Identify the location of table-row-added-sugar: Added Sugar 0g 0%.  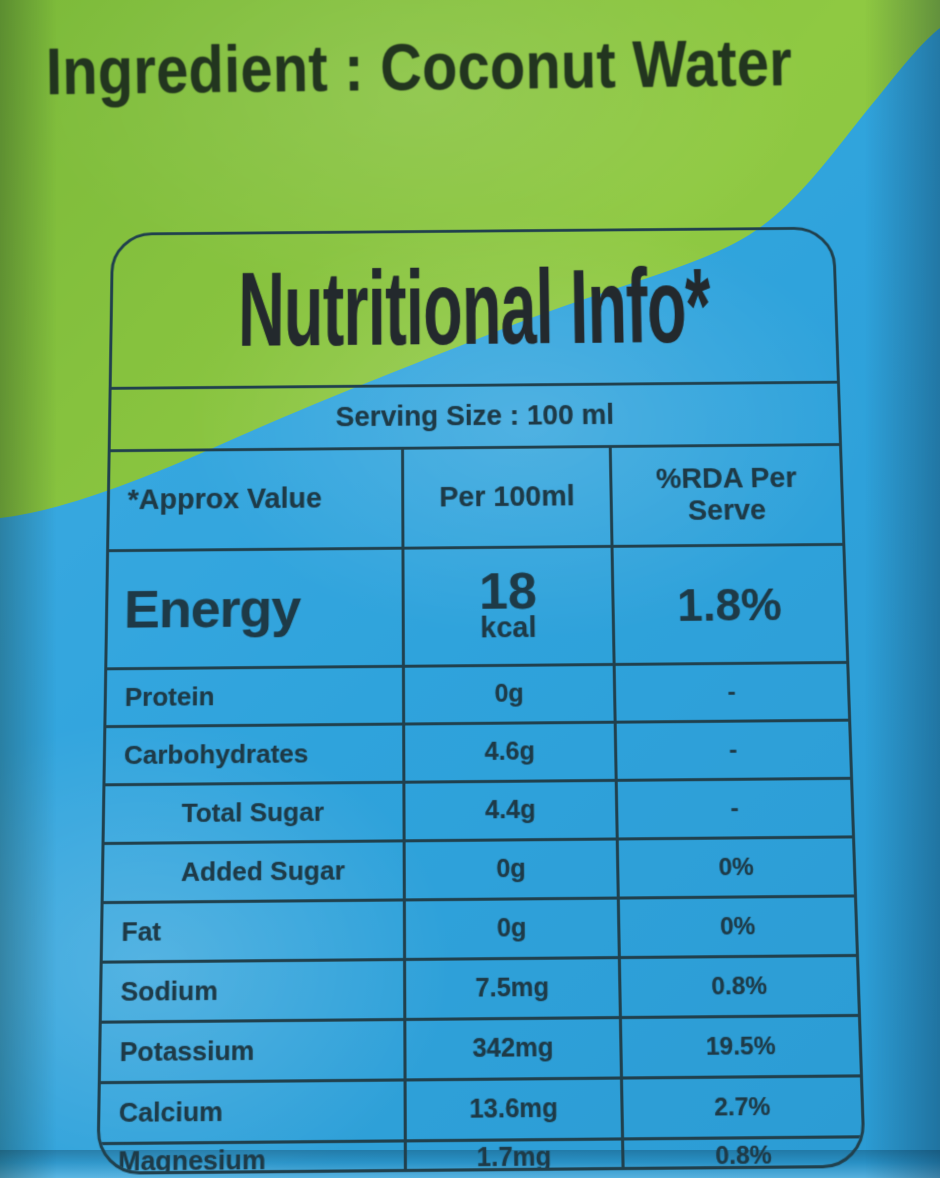
(478, 868).